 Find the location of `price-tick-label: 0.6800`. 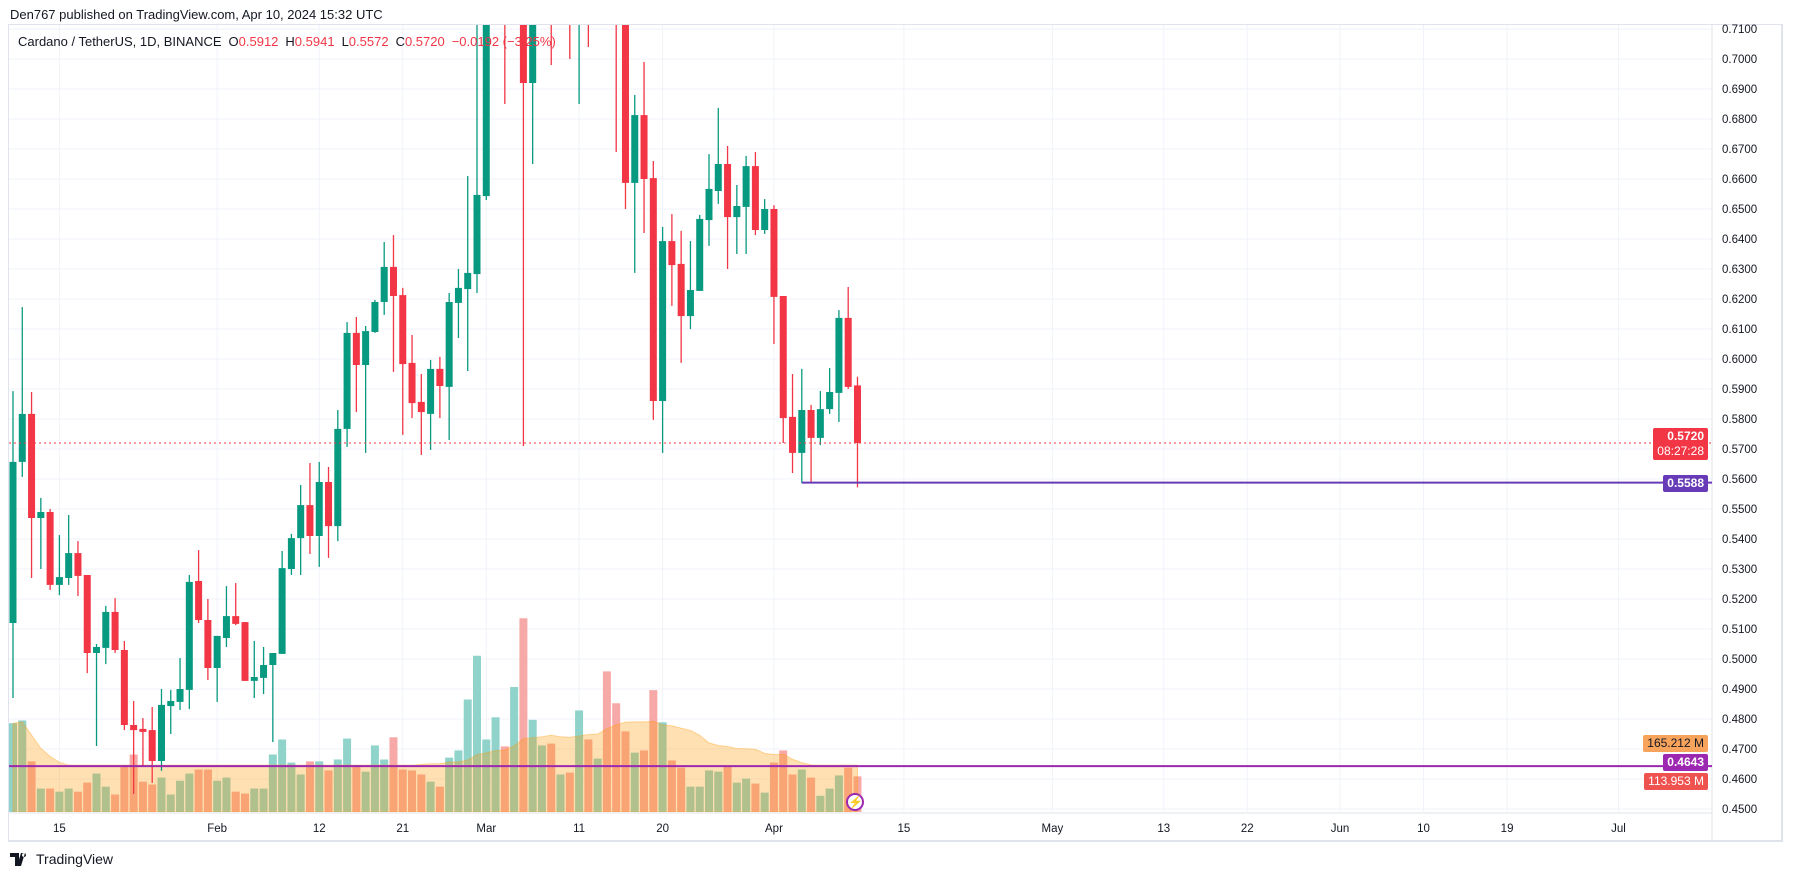

price-tick-label: 0.6800 is located at coordinates (1739, 120).